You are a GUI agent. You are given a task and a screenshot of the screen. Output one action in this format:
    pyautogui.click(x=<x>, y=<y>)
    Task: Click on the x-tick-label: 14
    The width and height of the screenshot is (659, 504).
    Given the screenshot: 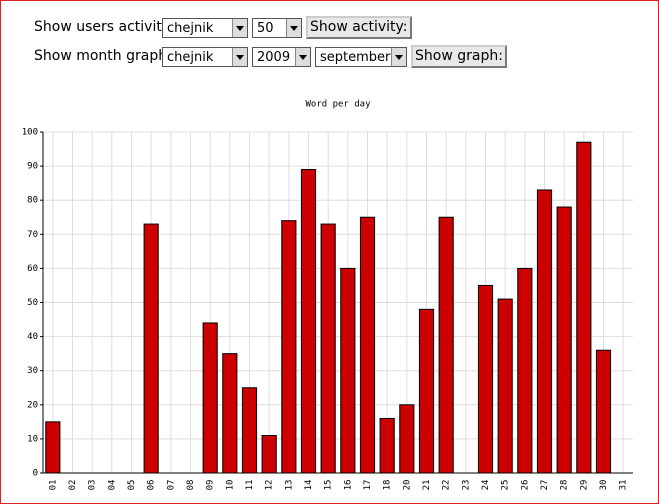 What is the action you would take?
    pyautogui.click(x=309, y=485)
    